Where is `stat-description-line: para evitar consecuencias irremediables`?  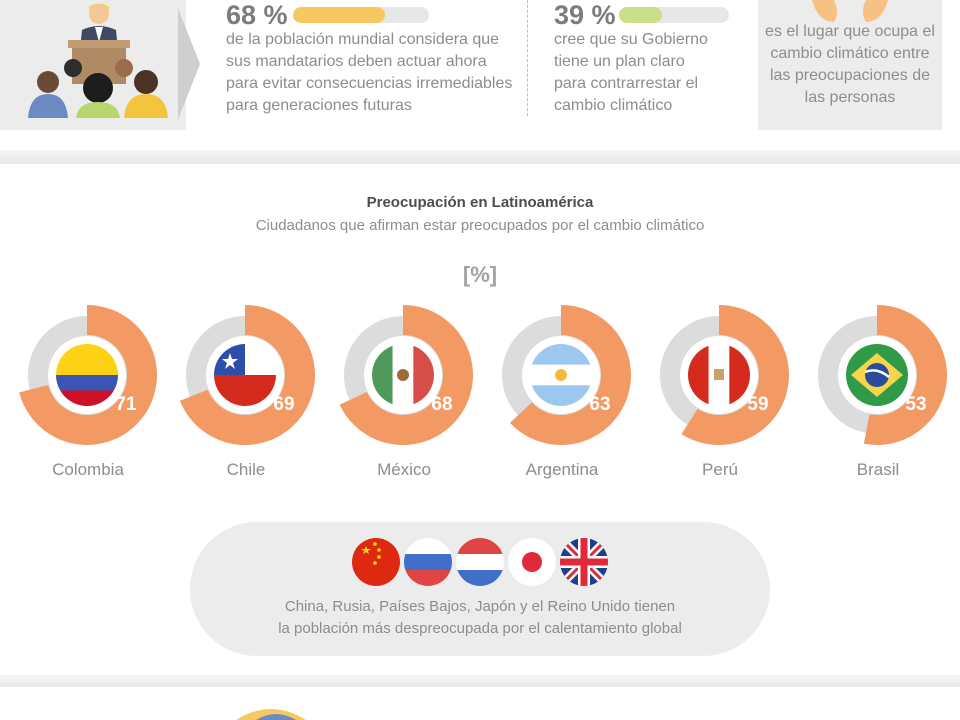
stat-description-line: para evitar consecuencias irremediables is located at coordinates (369, 83).